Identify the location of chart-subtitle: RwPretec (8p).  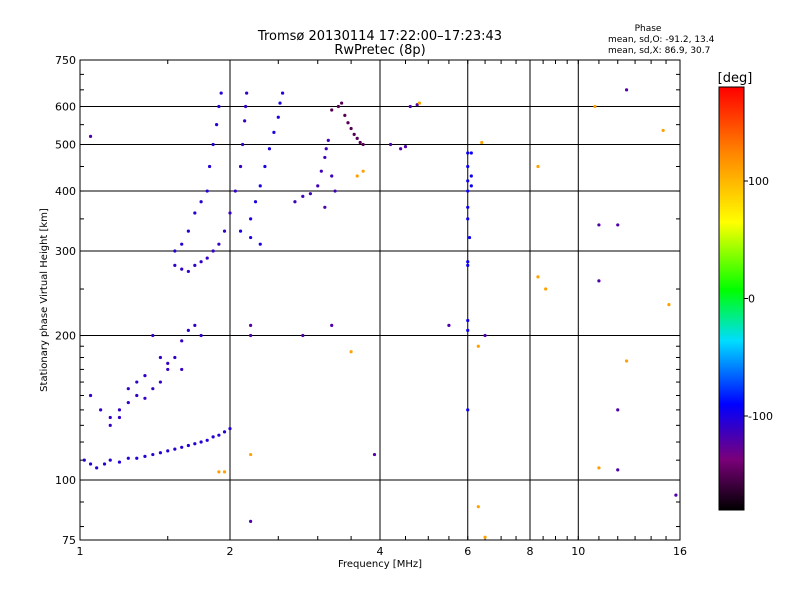
(379, 50).